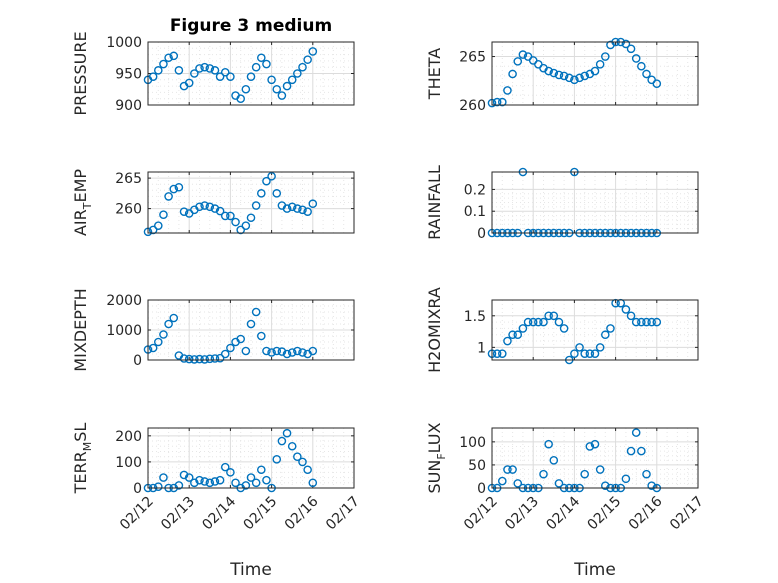  I want to click on y-axis-label: H2OMIXRA, so click(434, 330).